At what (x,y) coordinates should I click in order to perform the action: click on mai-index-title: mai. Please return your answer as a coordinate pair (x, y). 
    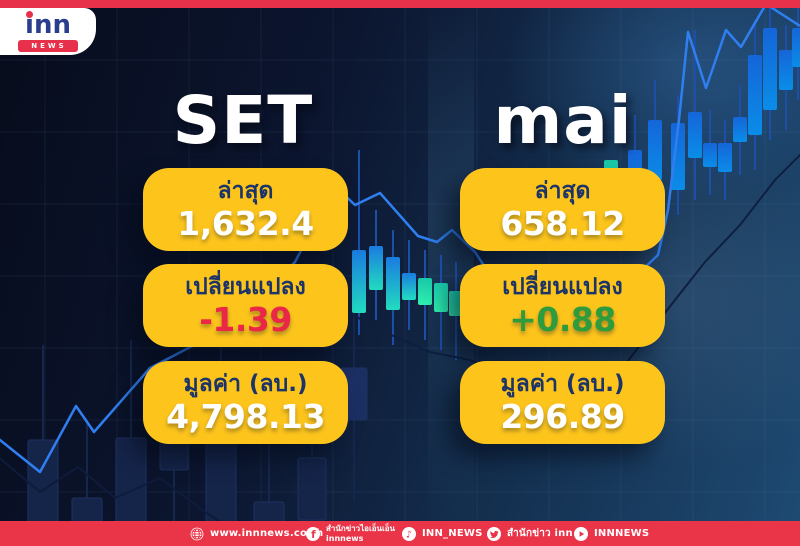
    Looking at the image, I should click on (563, 120).